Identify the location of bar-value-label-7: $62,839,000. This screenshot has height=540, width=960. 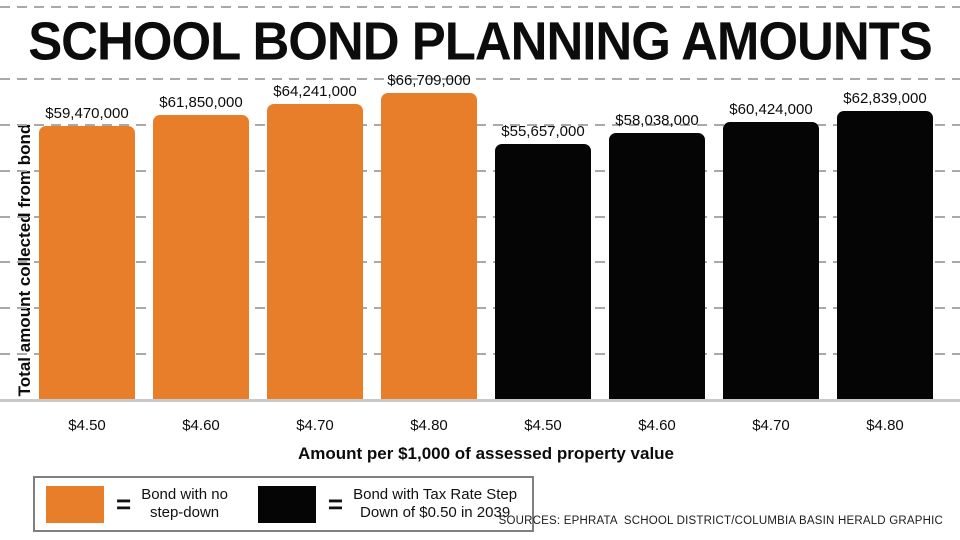
(885, 98).